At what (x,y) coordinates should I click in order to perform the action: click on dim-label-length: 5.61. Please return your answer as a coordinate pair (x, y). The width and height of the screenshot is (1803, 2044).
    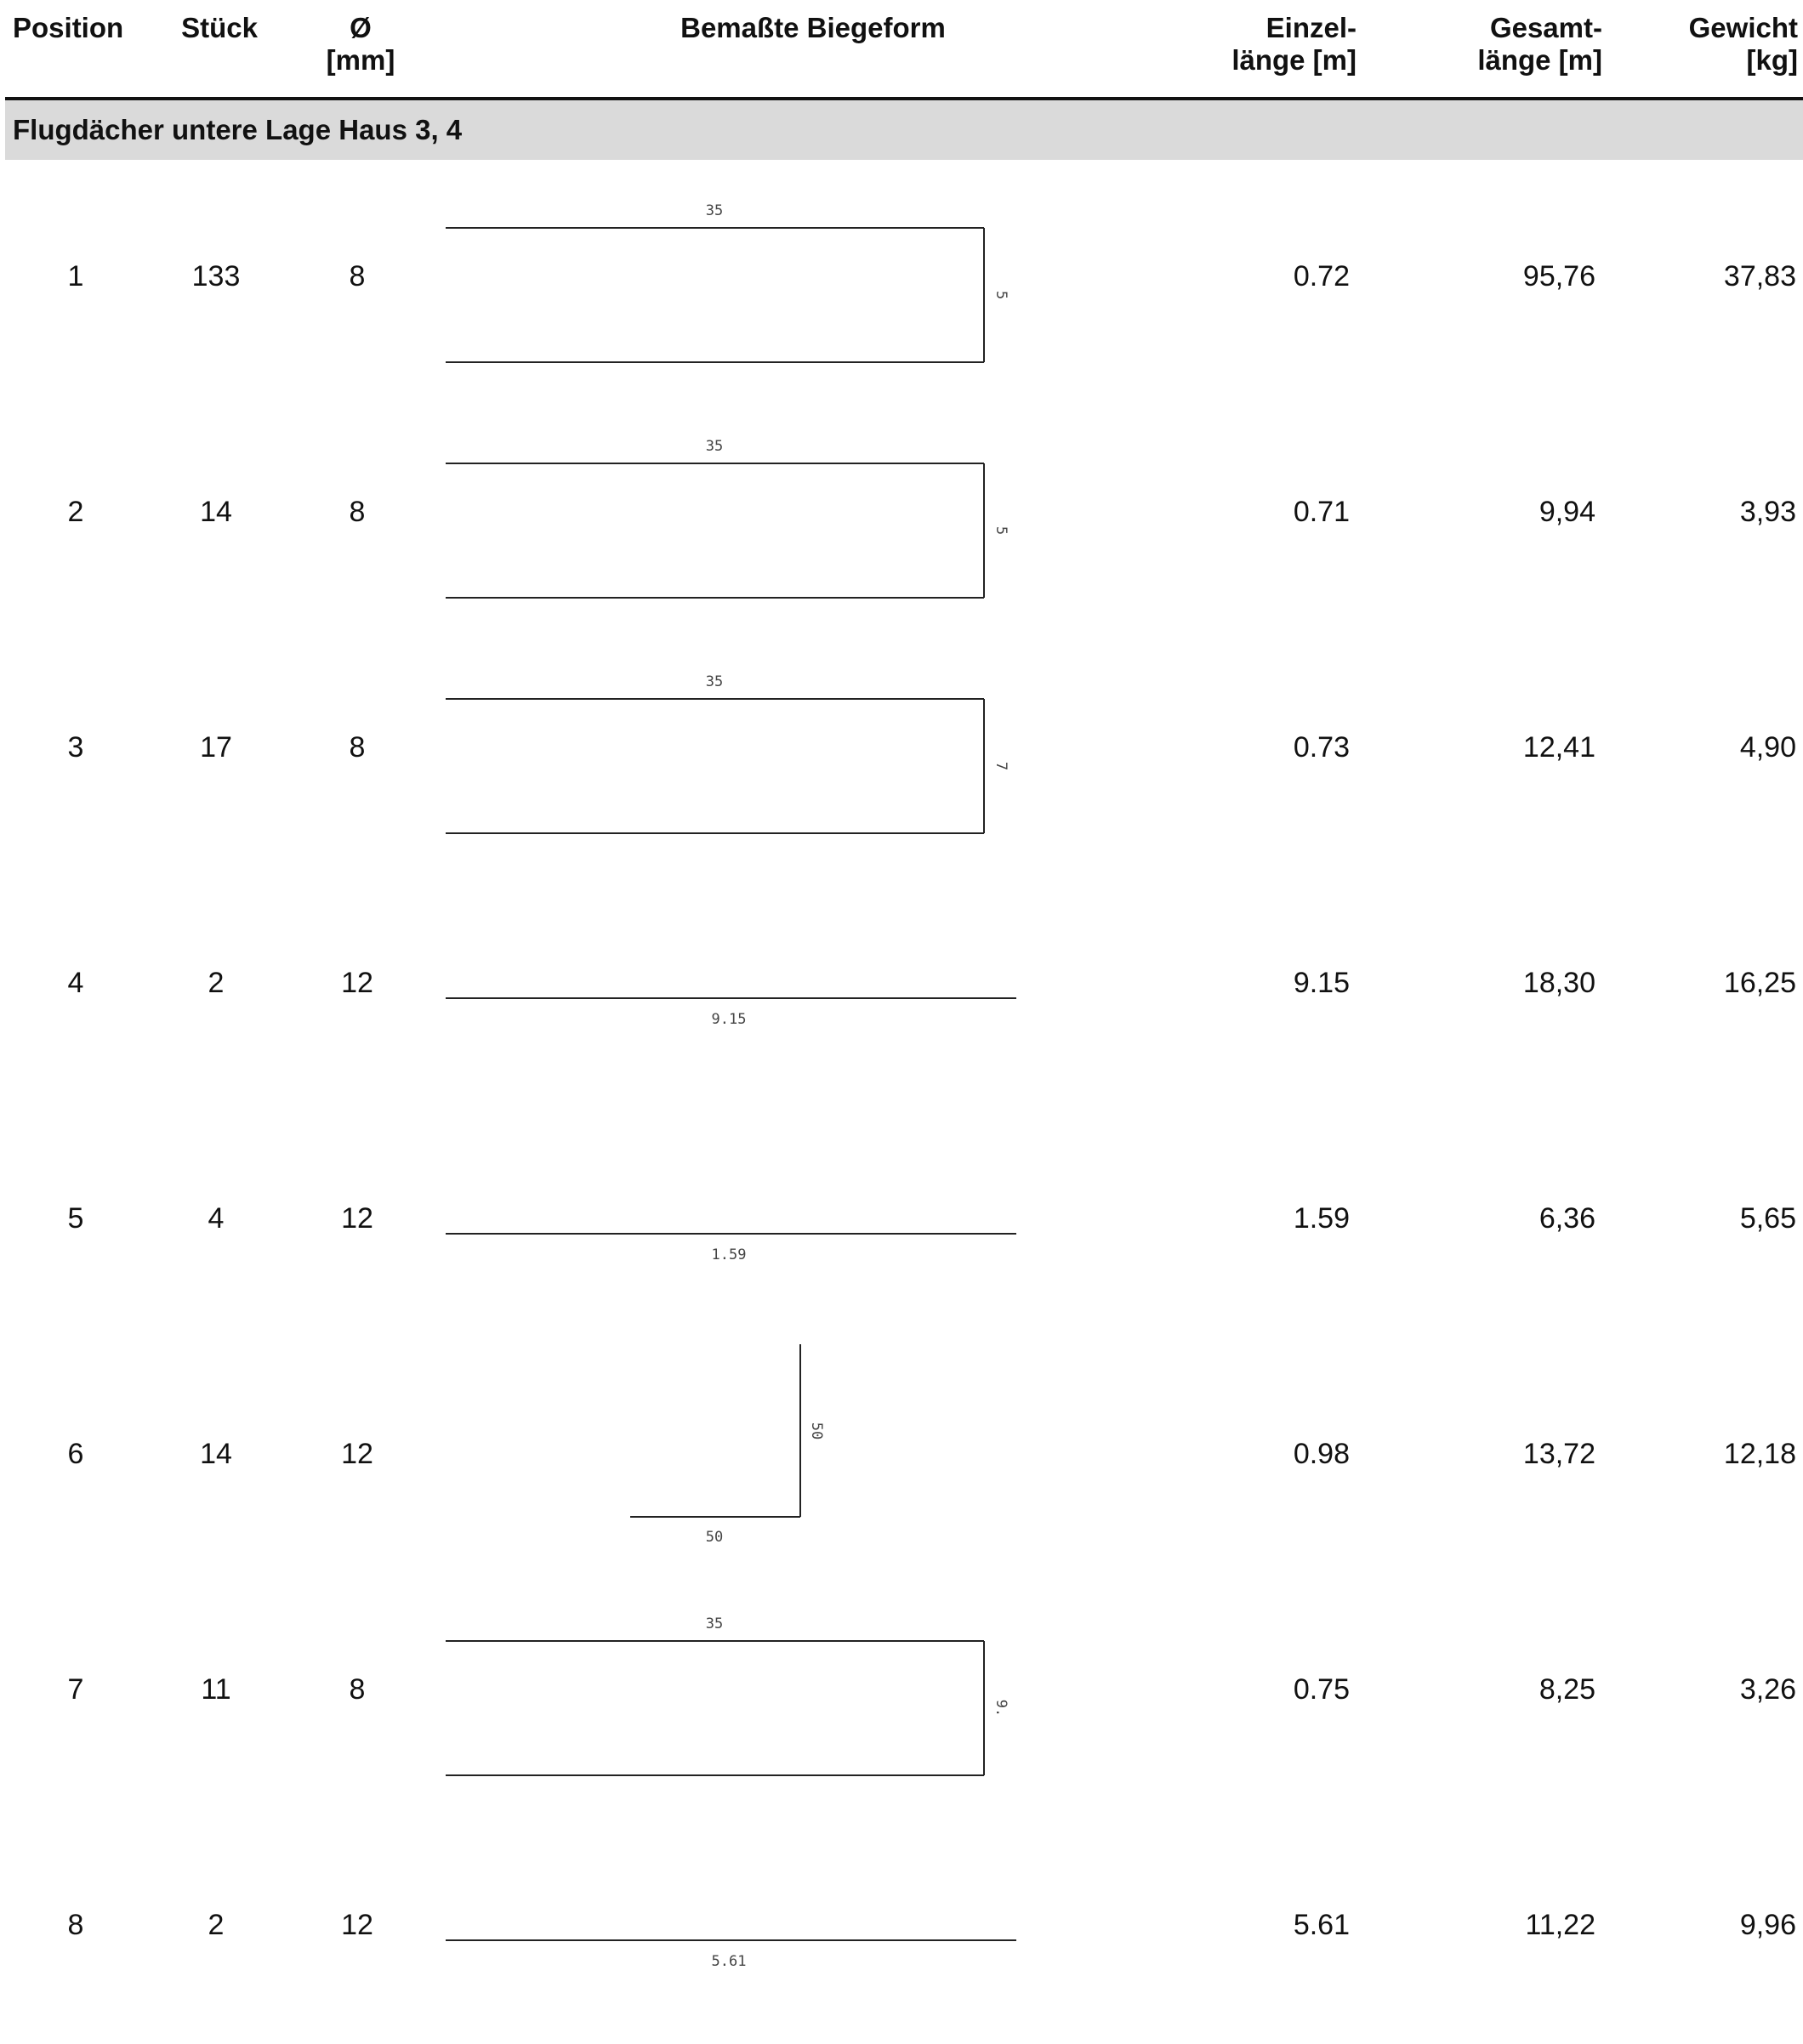
    Looking at the image, I should click on (729, 1961).